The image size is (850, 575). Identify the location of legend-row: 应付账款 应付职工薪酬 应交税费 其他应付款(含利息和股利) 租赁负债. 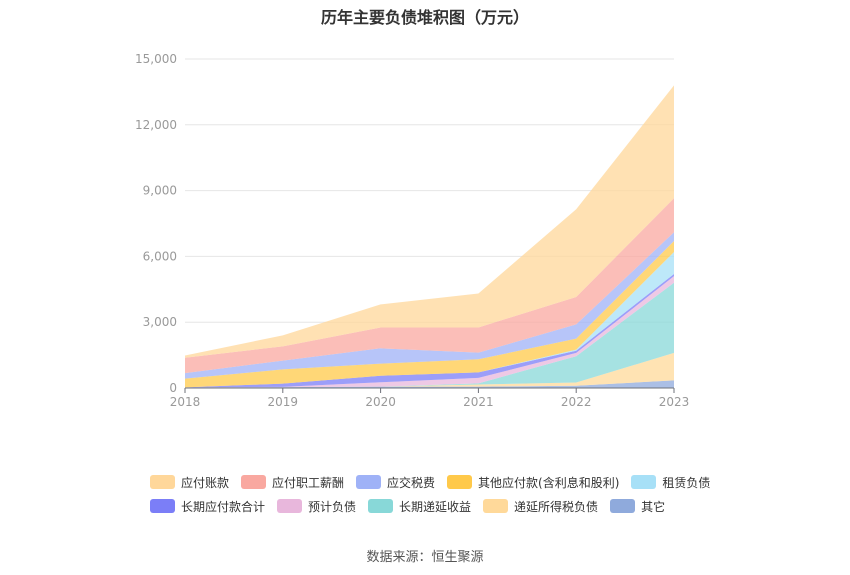
(445, 482).